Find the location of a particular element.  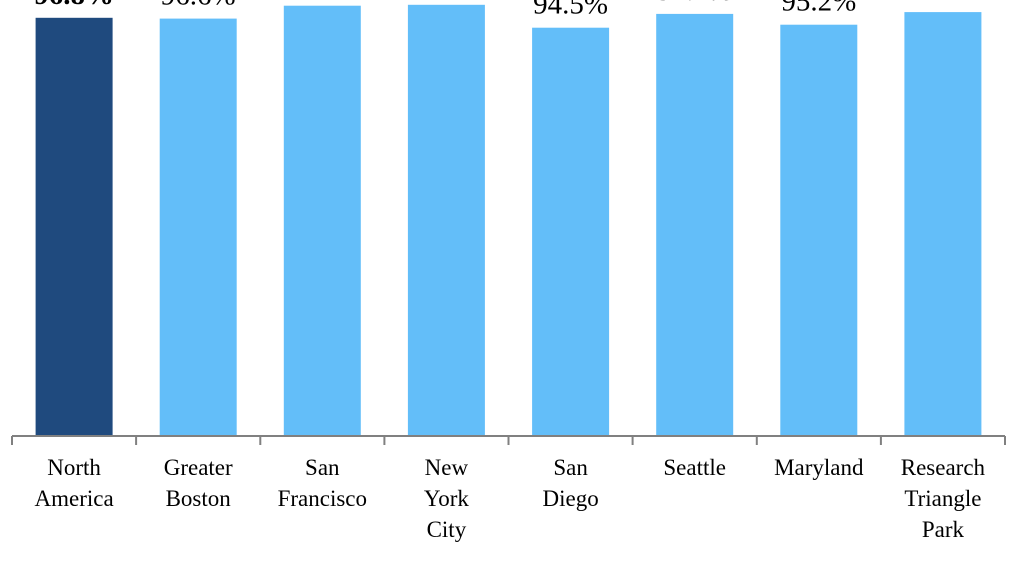

x-axis is located at coordinates (508, 440).